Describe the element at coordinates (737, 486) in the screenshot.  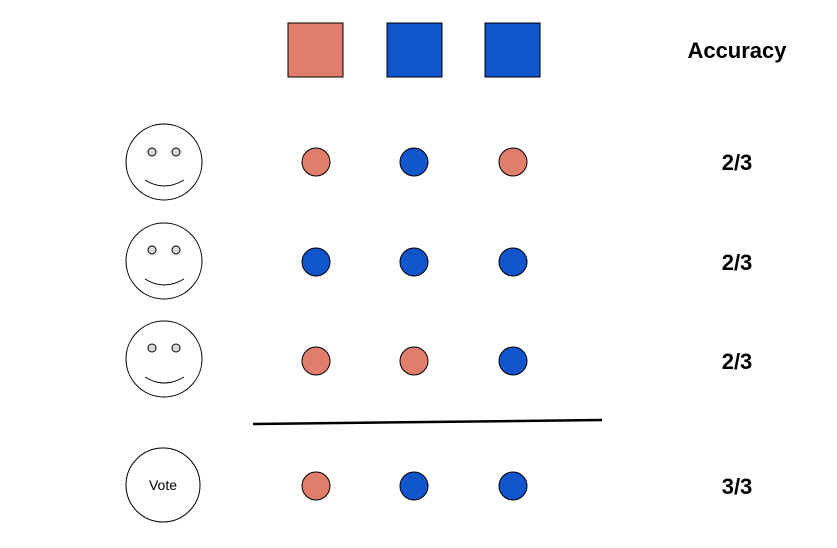
I see `accuracy-value-4: 3/3` at that location.